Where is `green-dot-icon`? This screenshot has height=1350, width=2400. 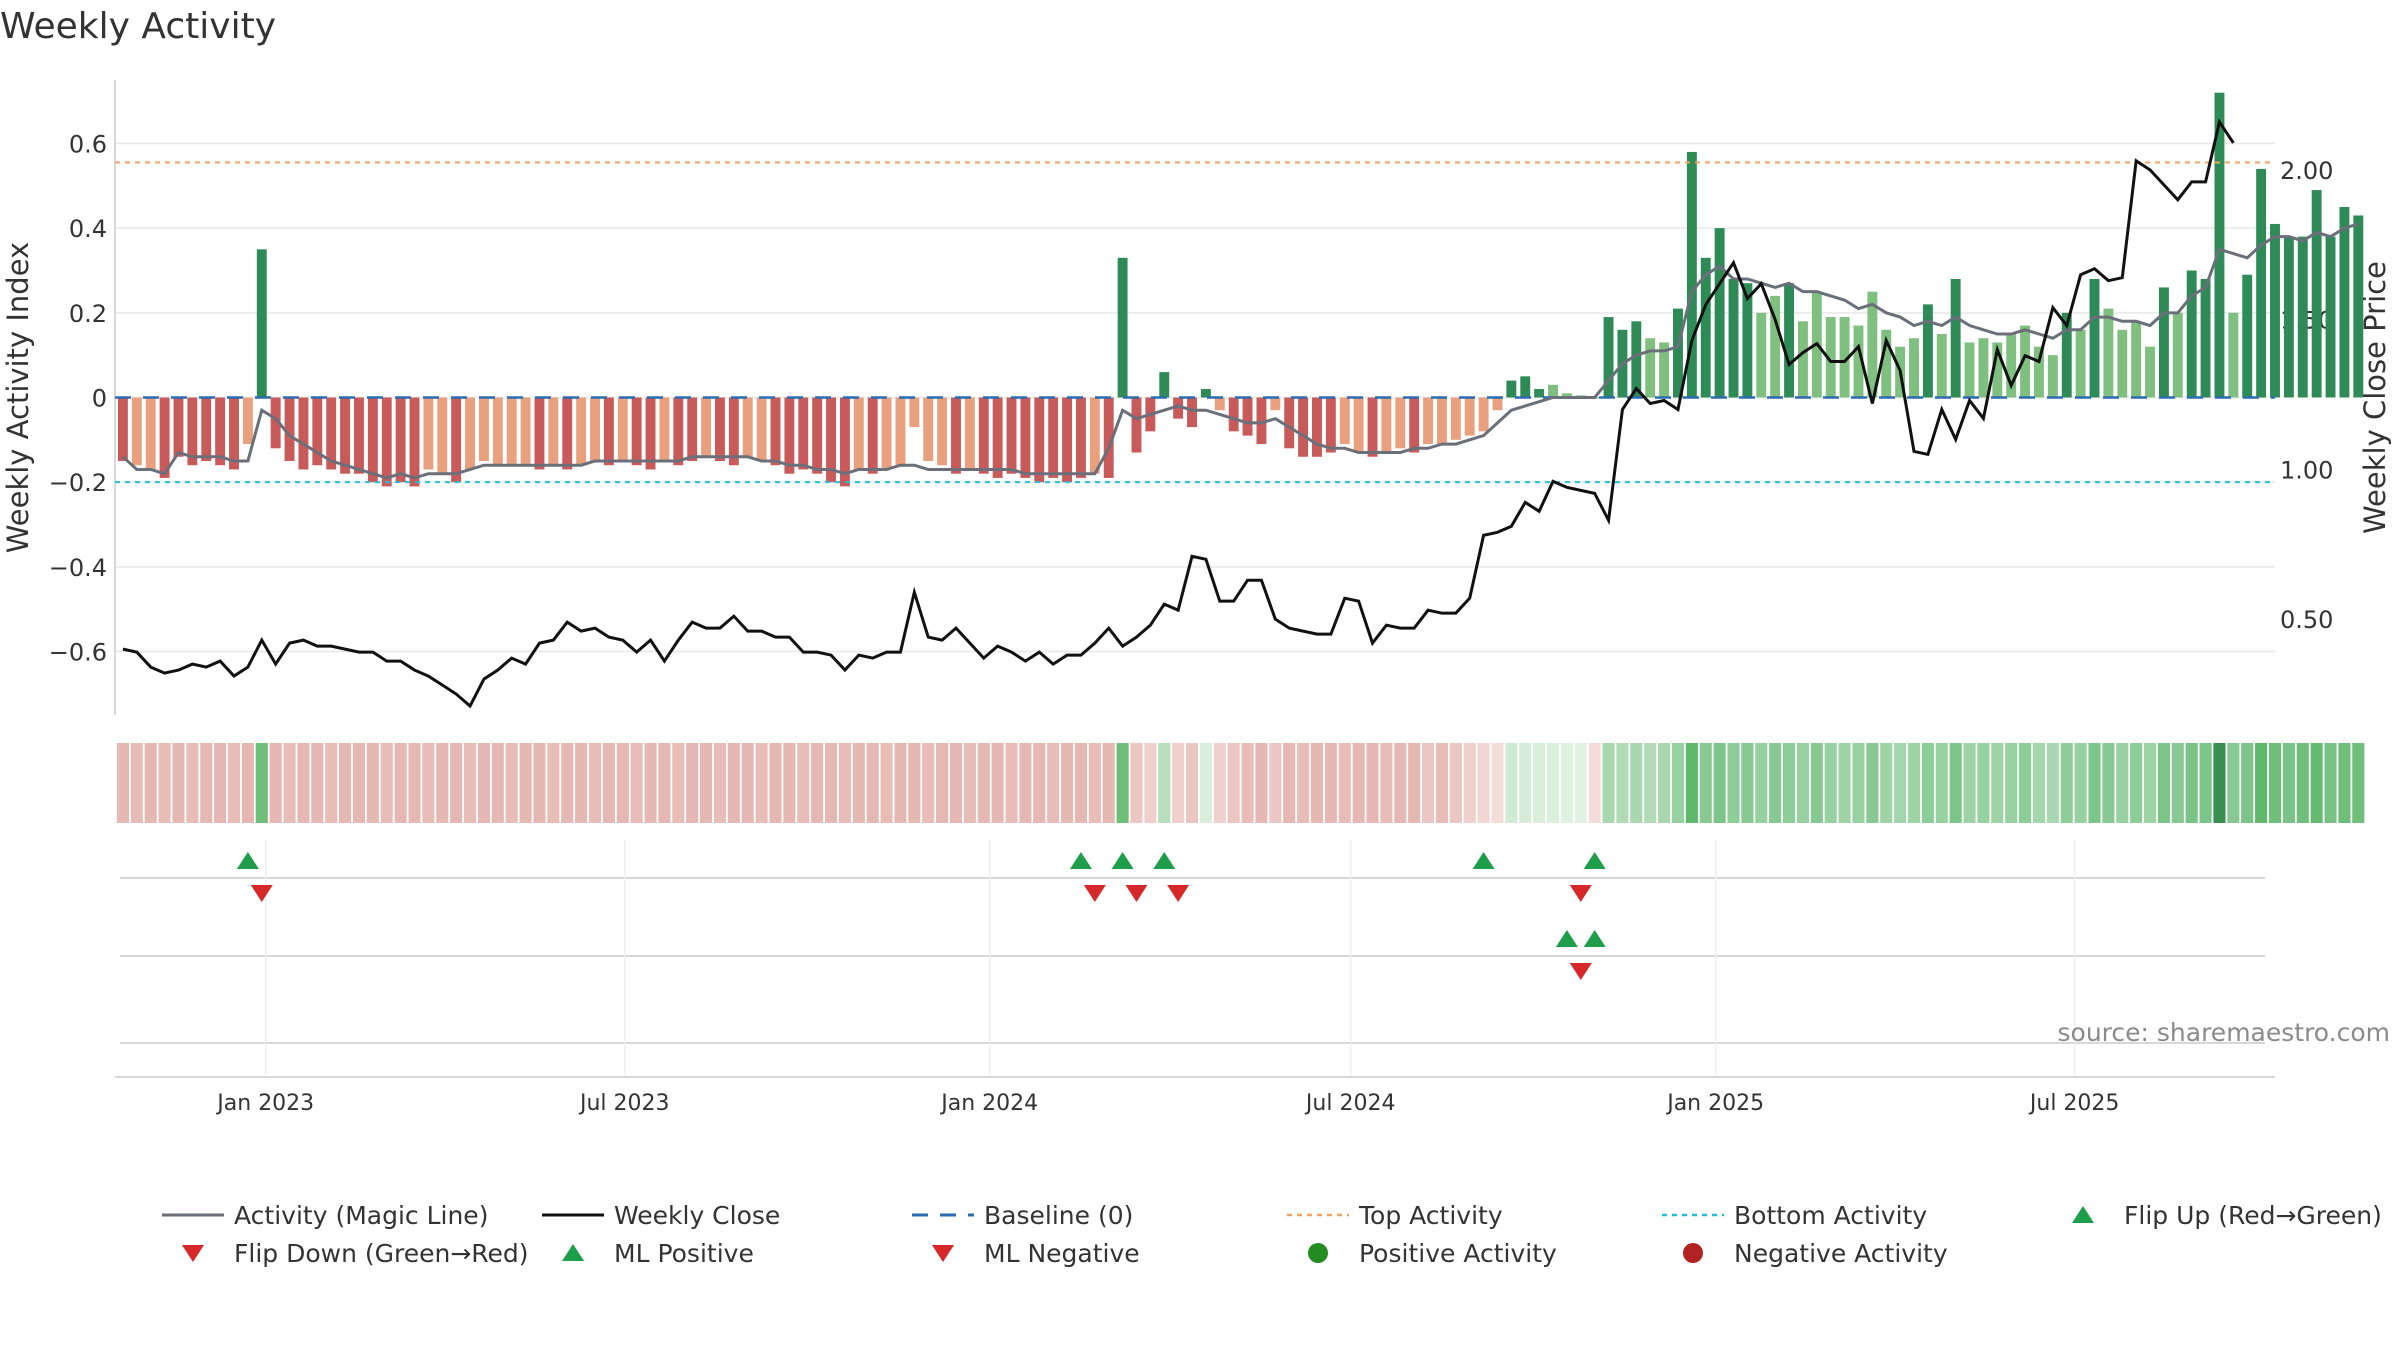 green-dot-icon is located at coordinates (1318, 1253).